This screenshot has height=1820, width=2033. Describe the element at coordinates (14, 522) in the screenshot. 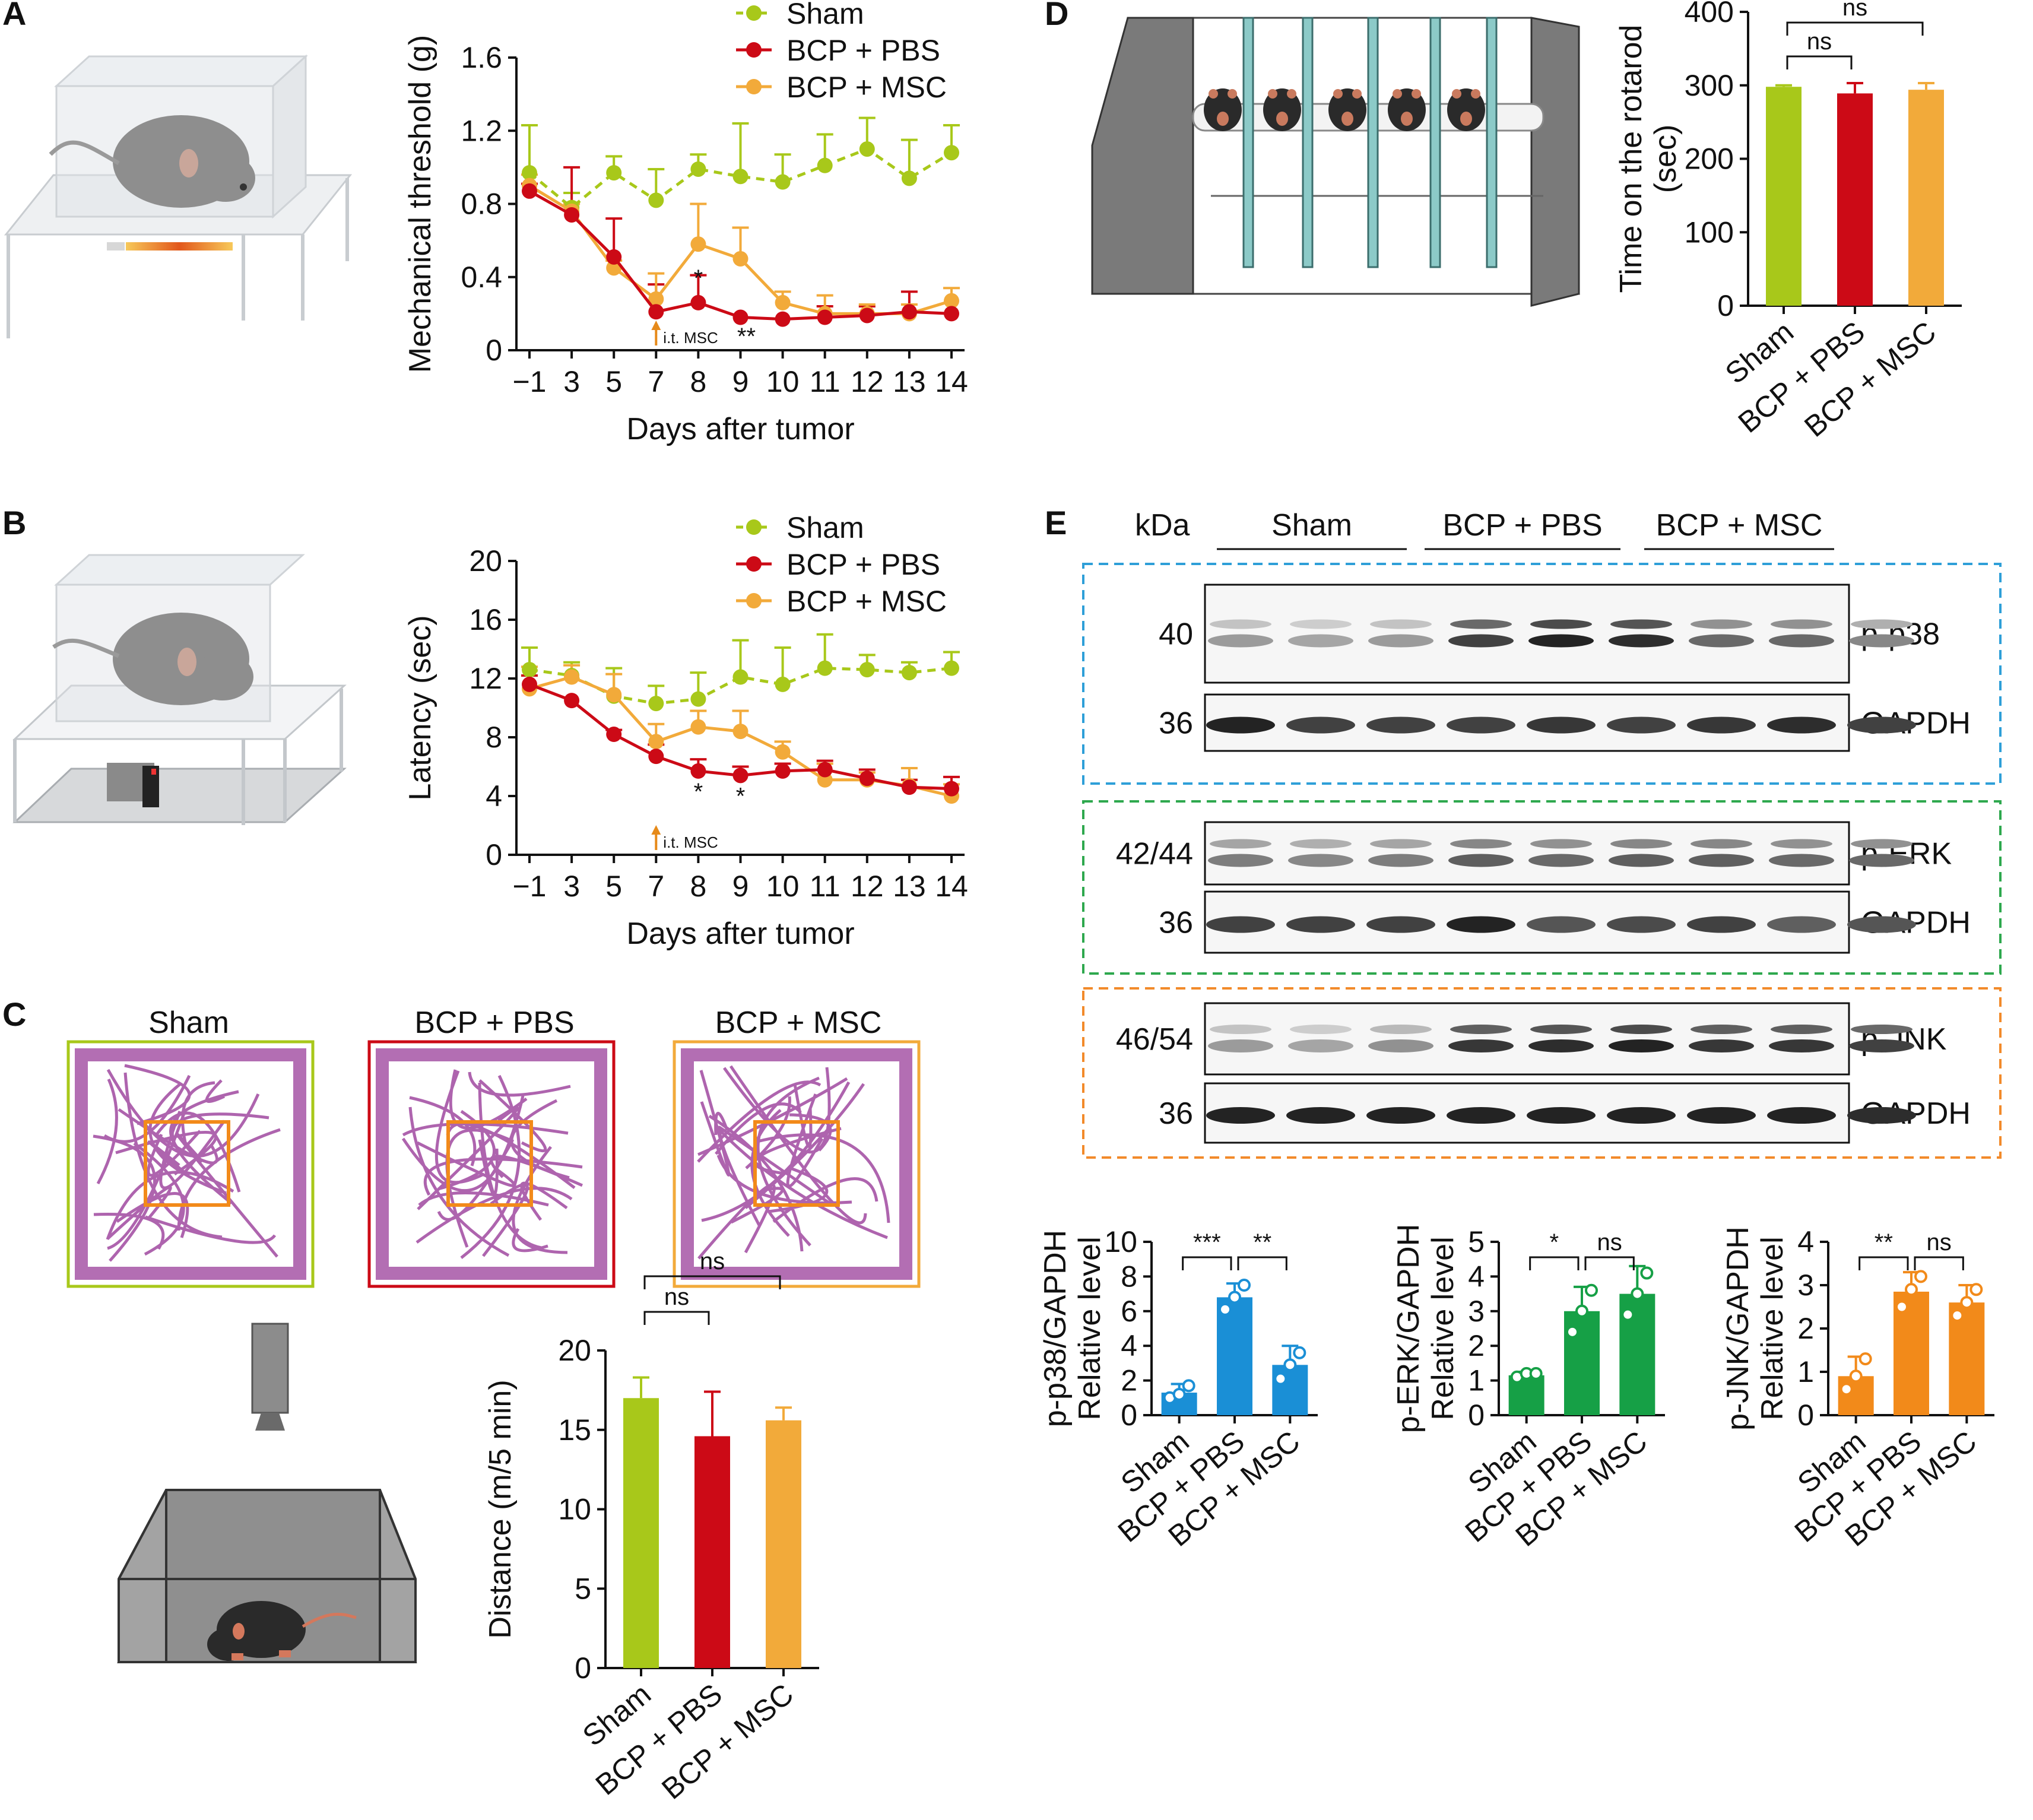

I see `panel-letter-b: B` at that location.